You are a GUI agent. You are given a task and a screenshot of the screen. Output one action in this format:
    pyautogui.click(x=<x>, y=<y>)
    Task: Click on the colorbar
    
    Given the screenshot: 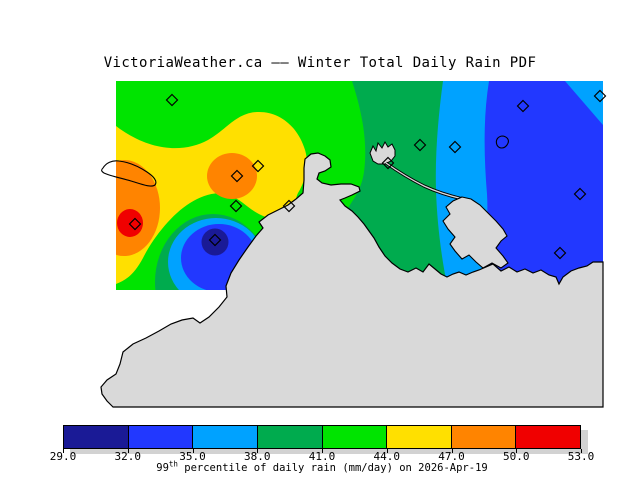 What is the action you would take?
    pyautogui.click(x=322, y=437)
    